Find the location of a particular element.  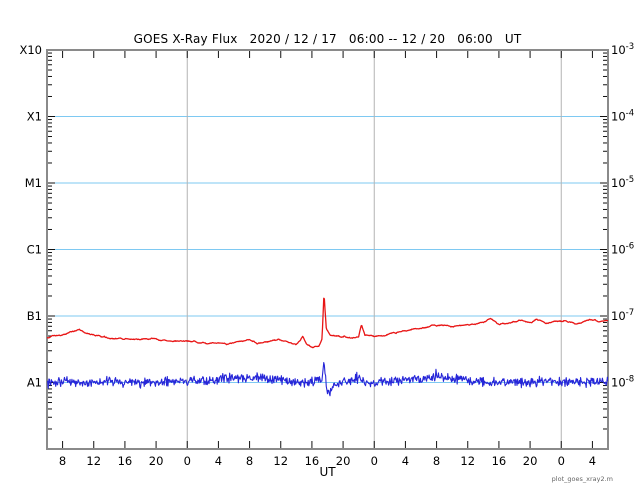

flux-class-label: M1 is located at coordinates (33, 183).